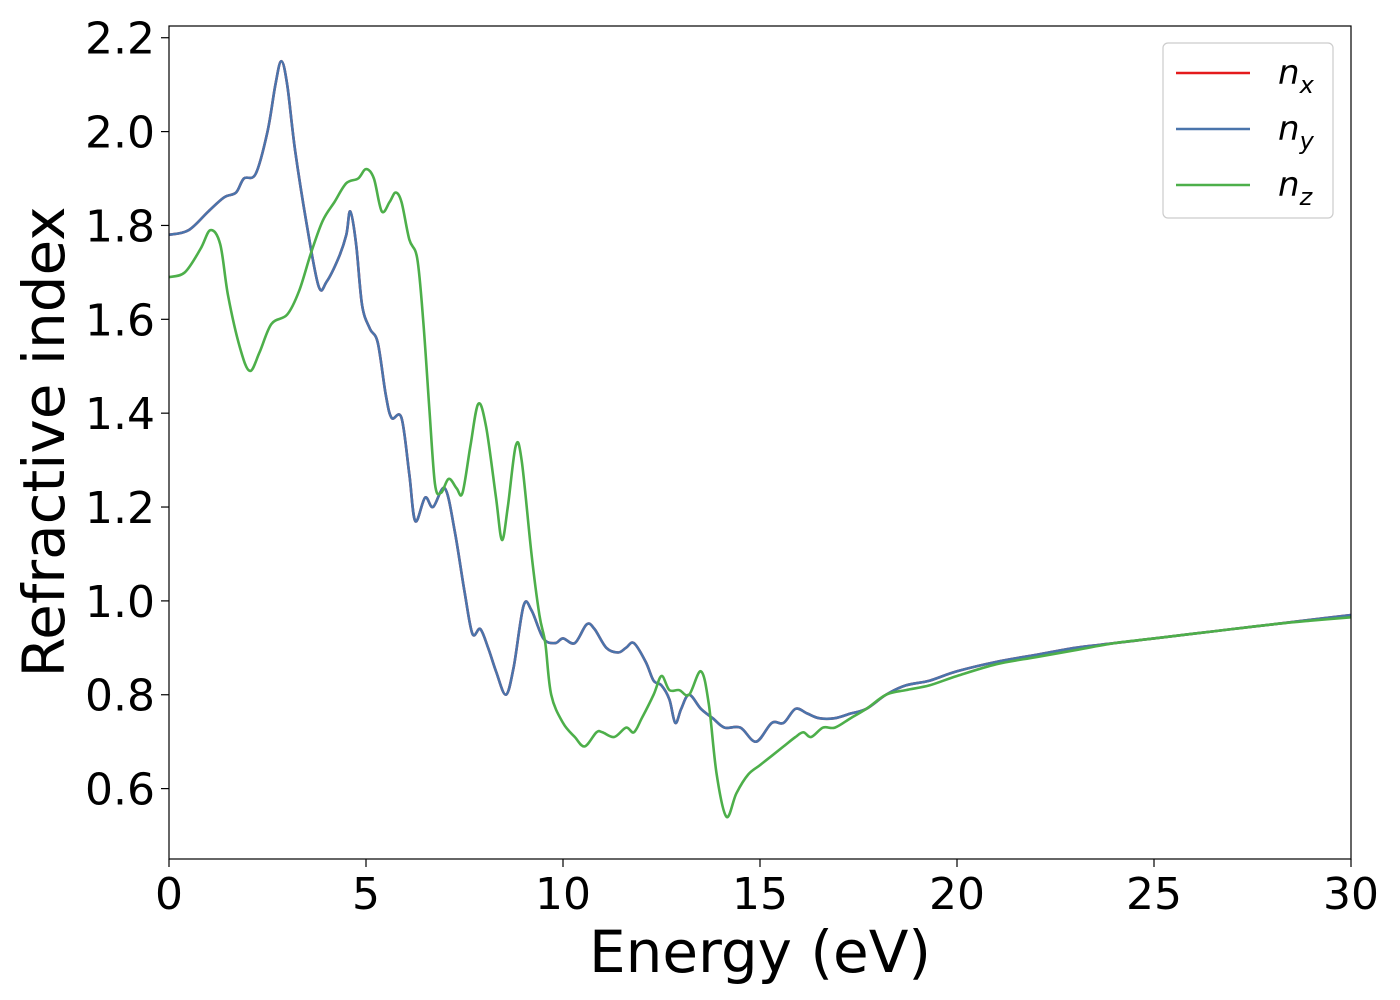  I want to click on y-tick-label: 1.4, so click(120, 414).